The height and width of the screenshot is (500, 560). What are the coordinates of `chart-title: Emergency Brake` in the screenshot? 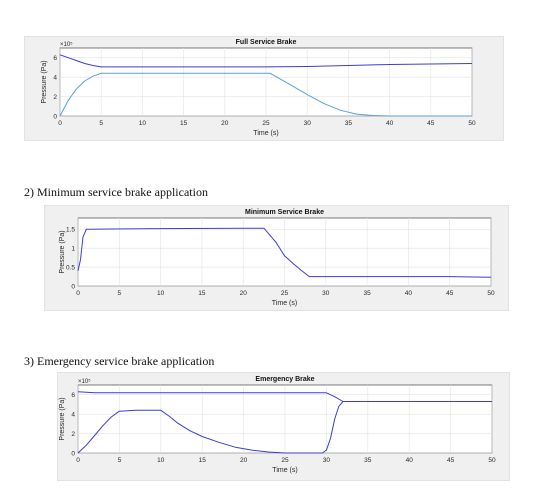 It's located at (284, 379).